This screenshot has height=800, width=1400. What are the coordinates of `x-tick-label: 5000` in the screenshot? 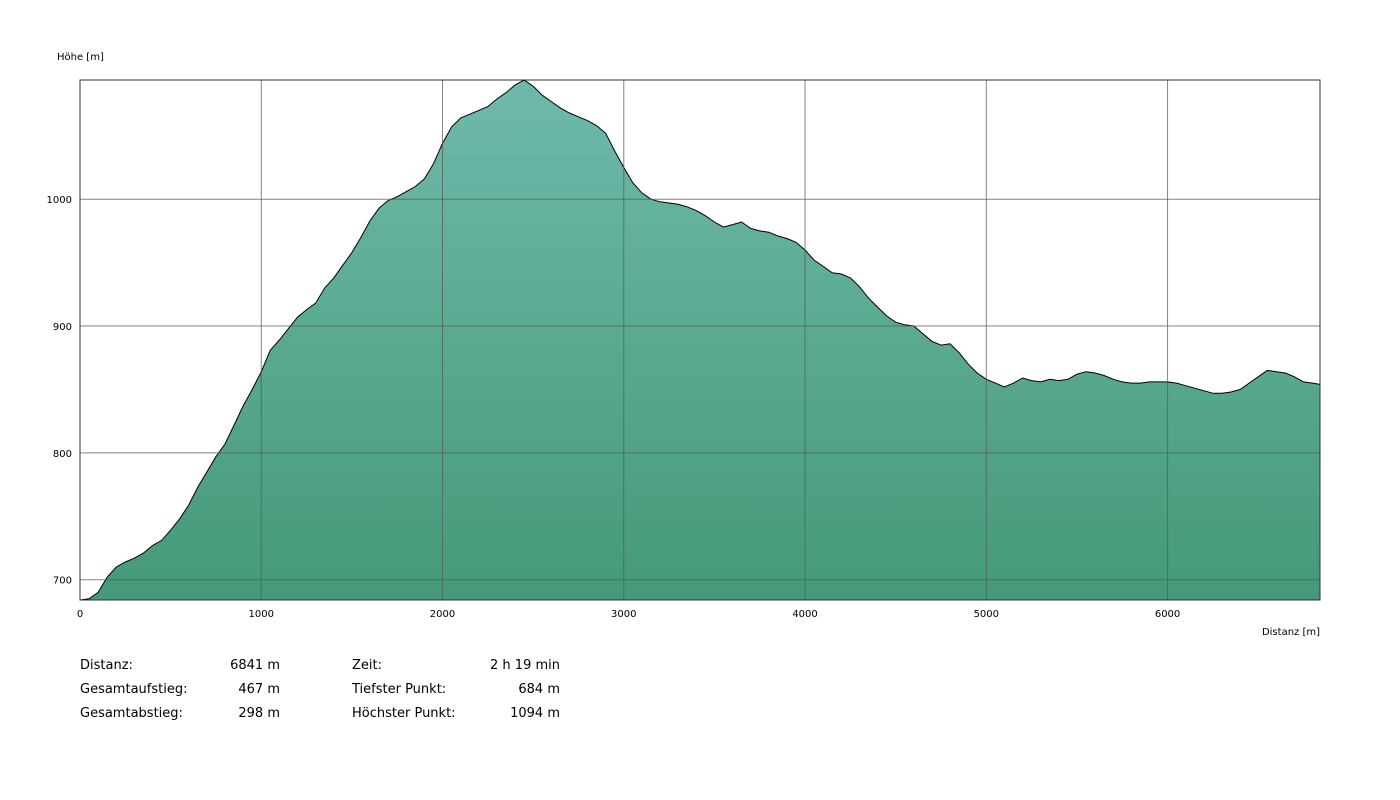 It's located at (986, 614).